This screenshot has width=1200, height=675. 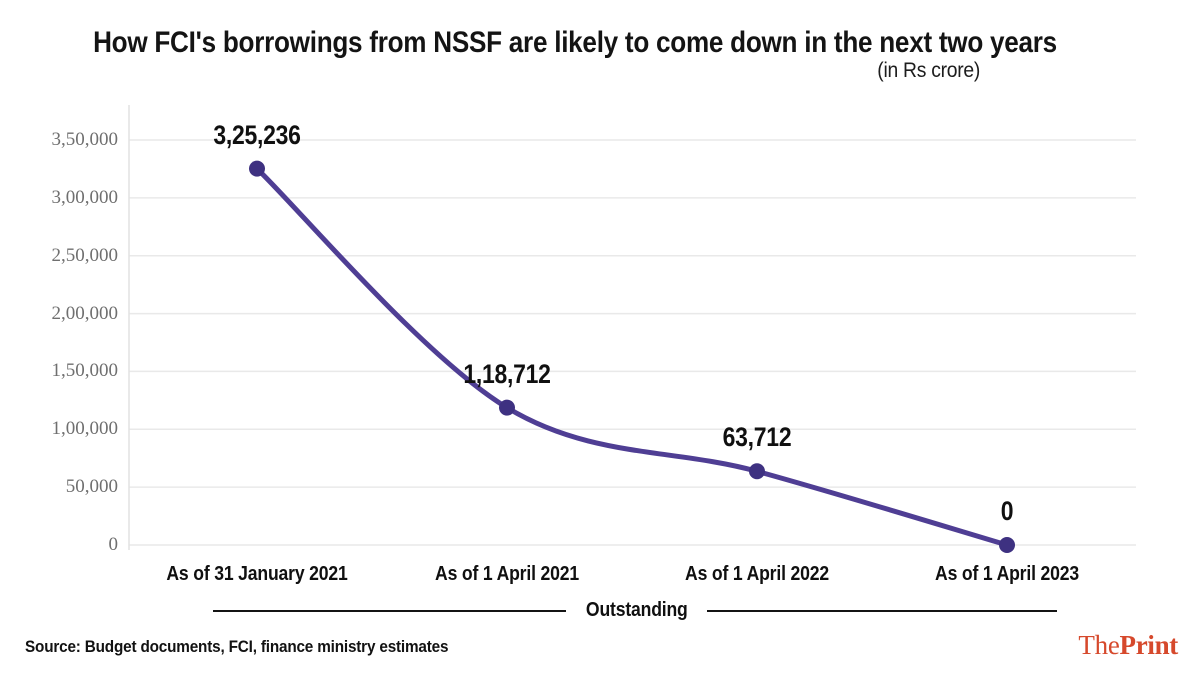 What do you see at coordinates (928, 70) in the screenshot?
I see `chart-unit-note: (in Rs crore)` at bounding box center [928, 70].